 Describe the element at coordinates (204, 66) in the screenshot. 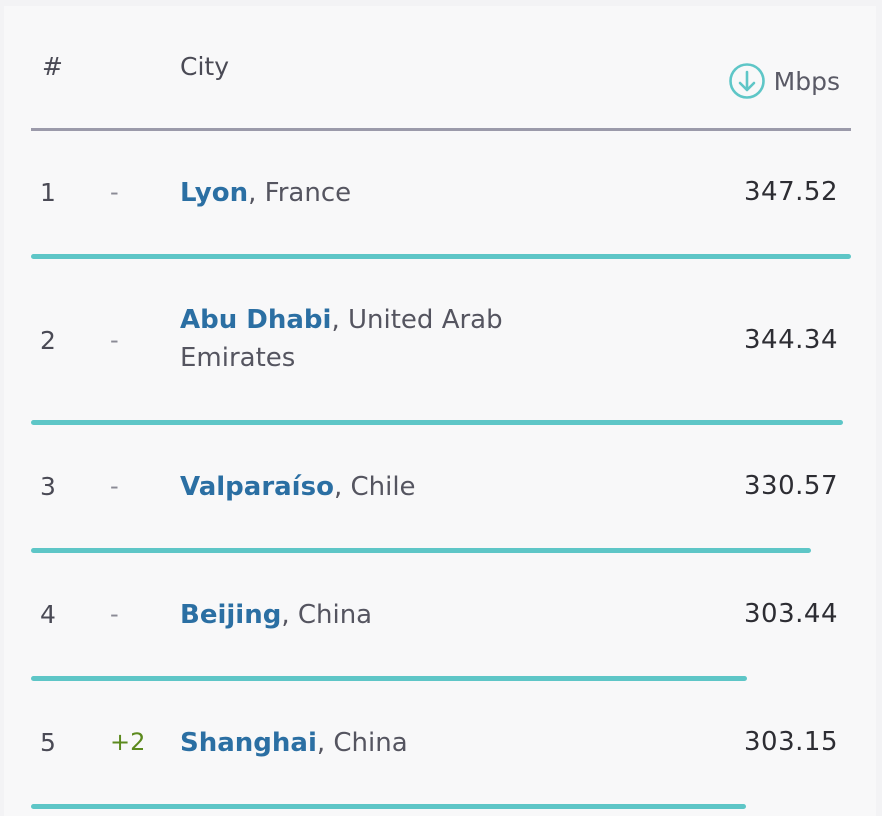

I see `city-column-header: City` at that location.